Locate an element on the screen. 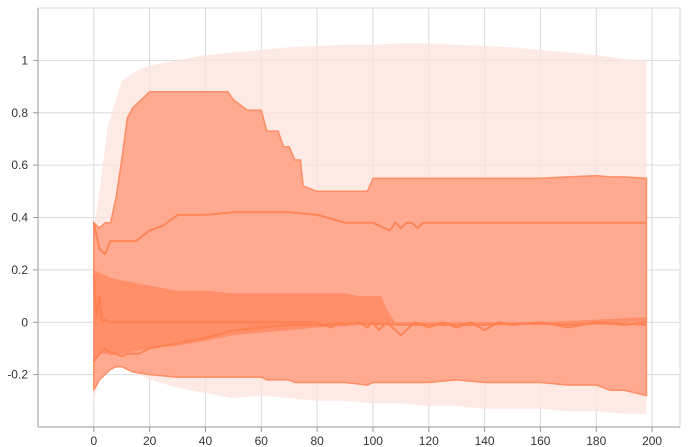 The image size is (689, 447). y-tick-label: 1 is located at coordinates (24, 60).